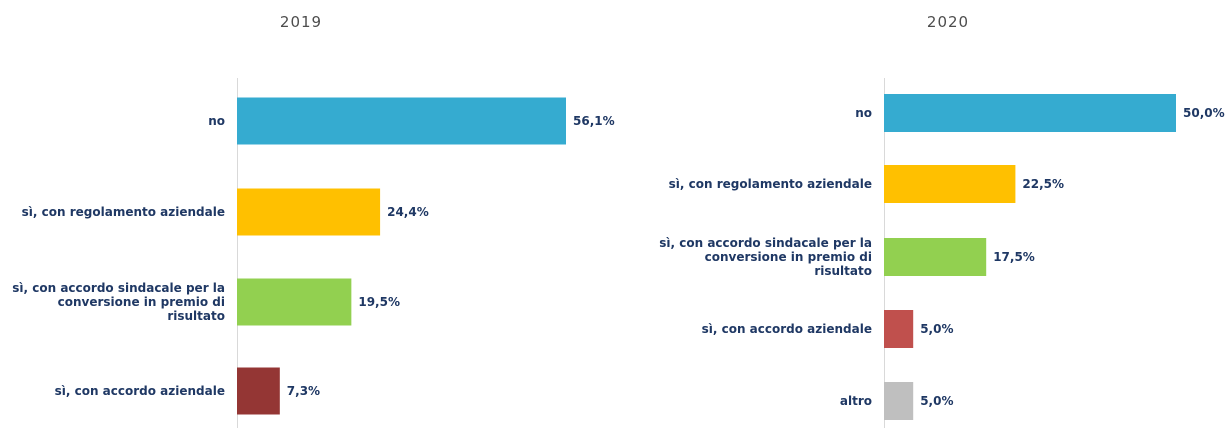 This screenshot has height=430, width=1226. I want to click on data-label: 7,3%, so click(303, 391).